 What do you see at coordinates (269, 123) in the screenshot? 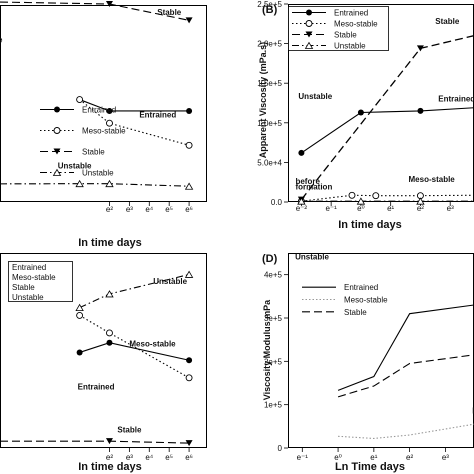
I see `y-tick-label: 1.0e+5` at bounding box center [269, 123].